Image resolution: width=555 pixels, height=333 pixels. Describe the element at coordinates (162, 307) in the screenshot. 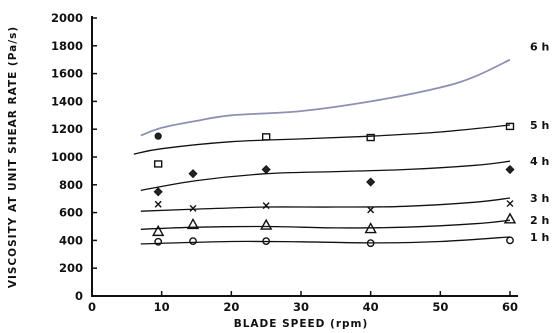

I see `x-tick-label: 10` at that location.